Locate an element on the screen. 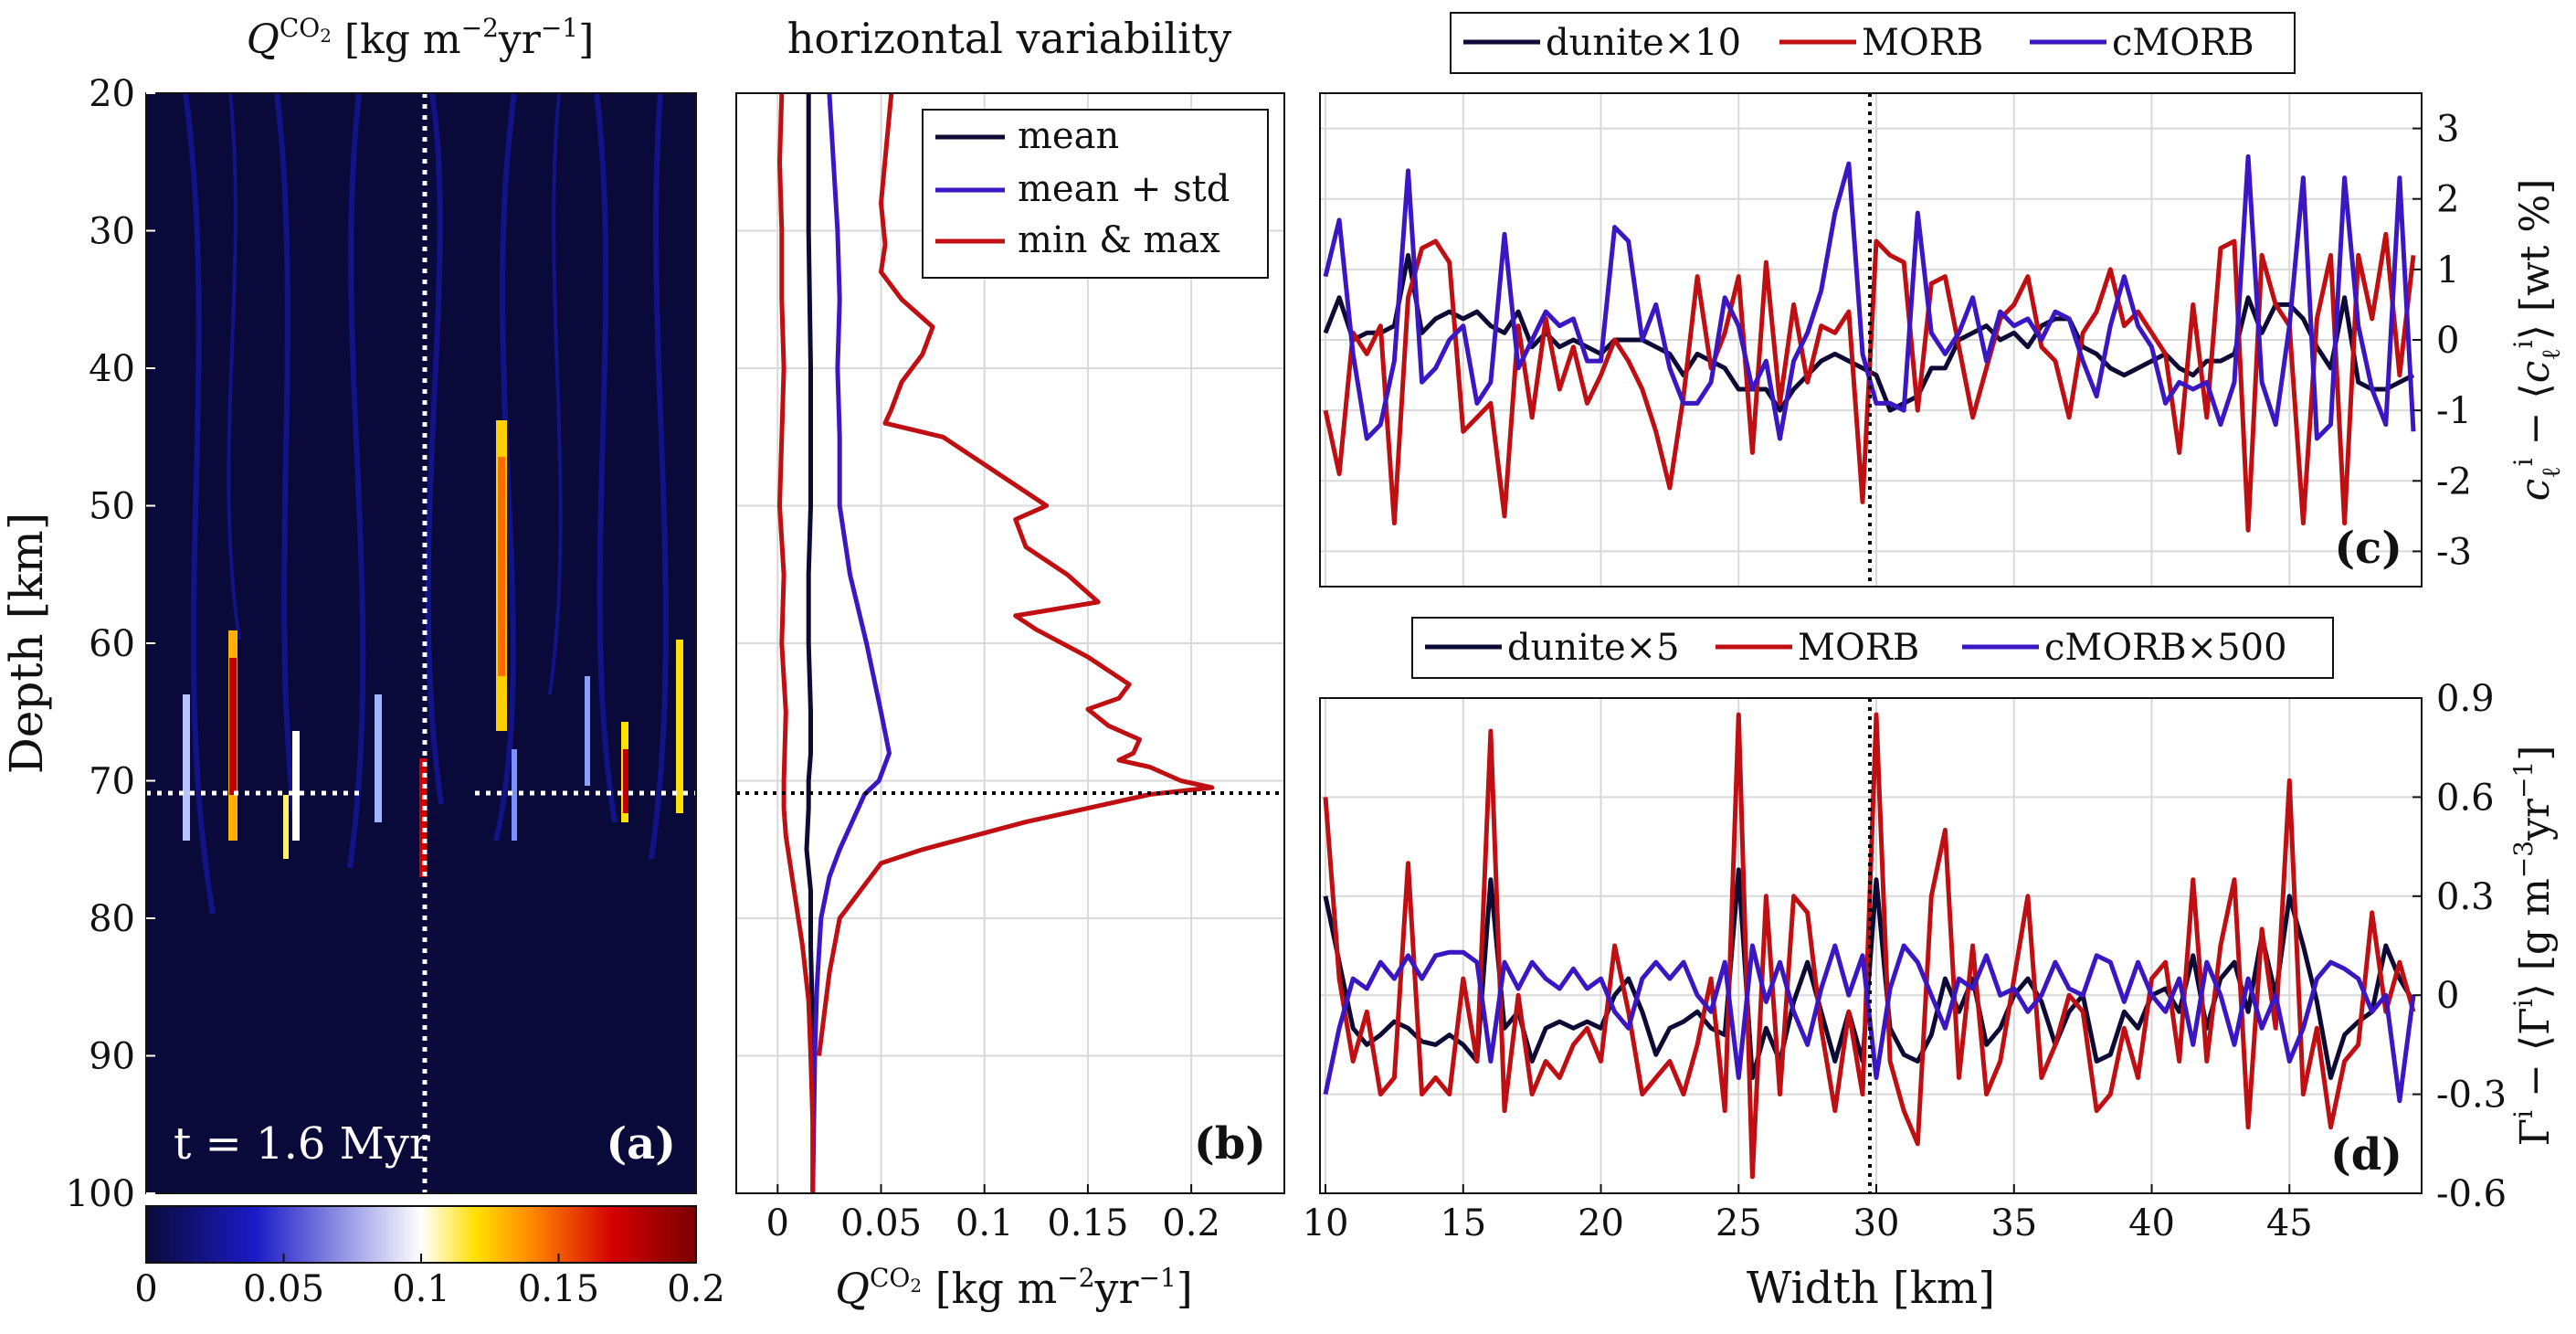 This screenshot has width=2576, height=1334. y-tick-label: -3 is located at coordinates (2454, 552).